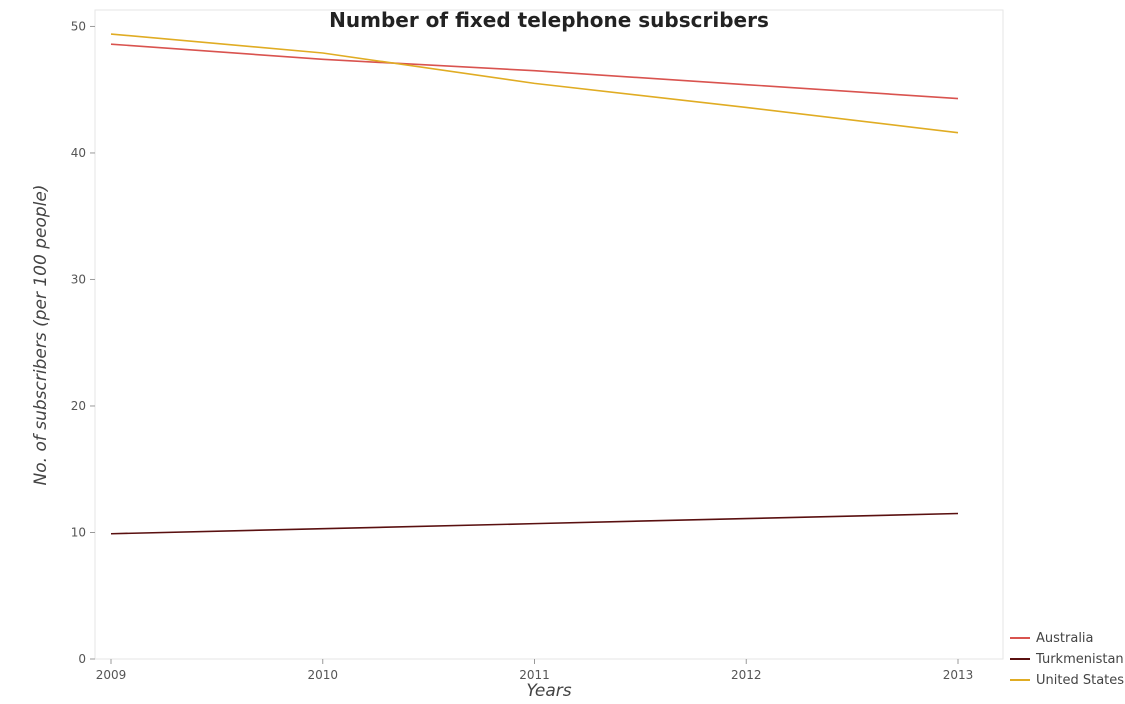 The height and width of the screenshot is (704, 1125). Describe the element at coordinates (746, 675) in the screenshot. I see `x-tick-label: 2012` at that location.